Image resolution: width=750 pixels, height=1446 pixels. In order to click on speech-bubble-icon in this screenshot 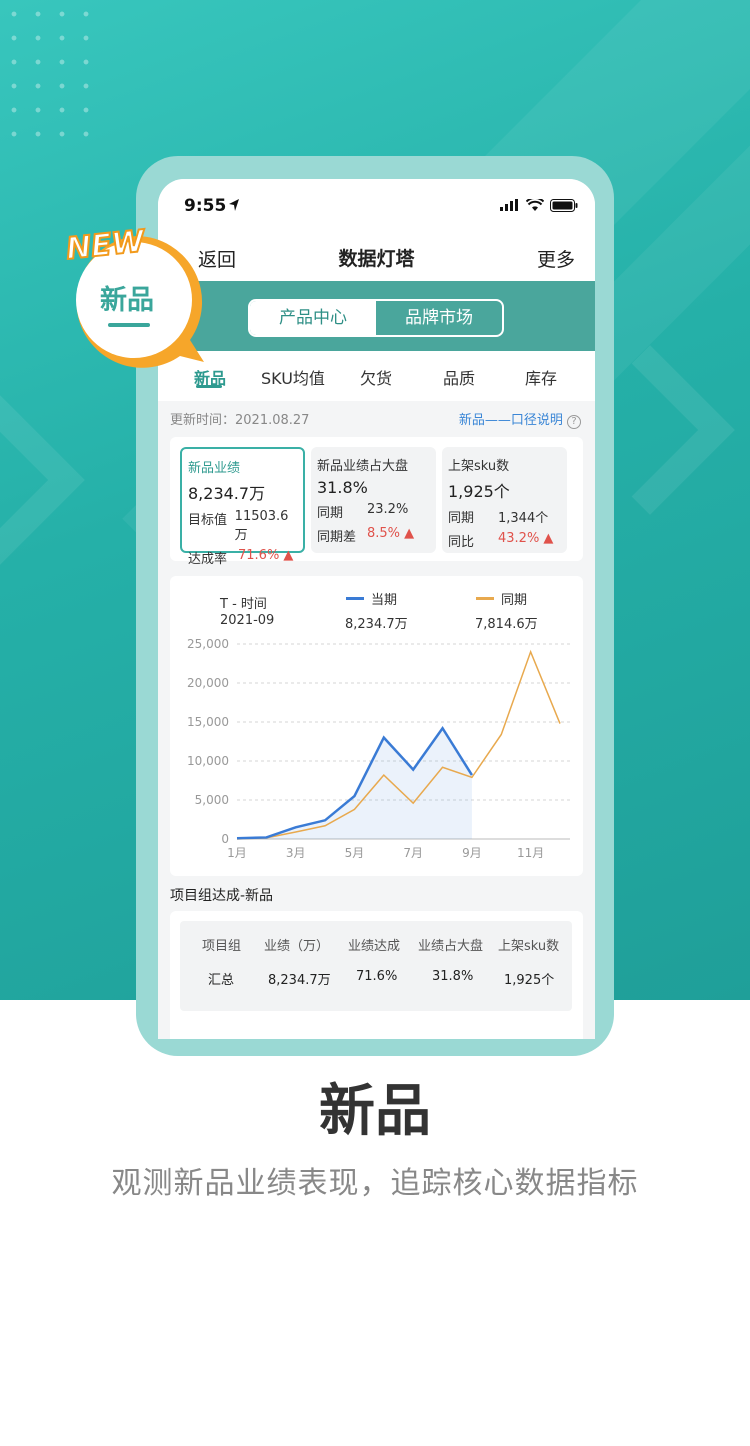, I will do `click(140, 302)`.